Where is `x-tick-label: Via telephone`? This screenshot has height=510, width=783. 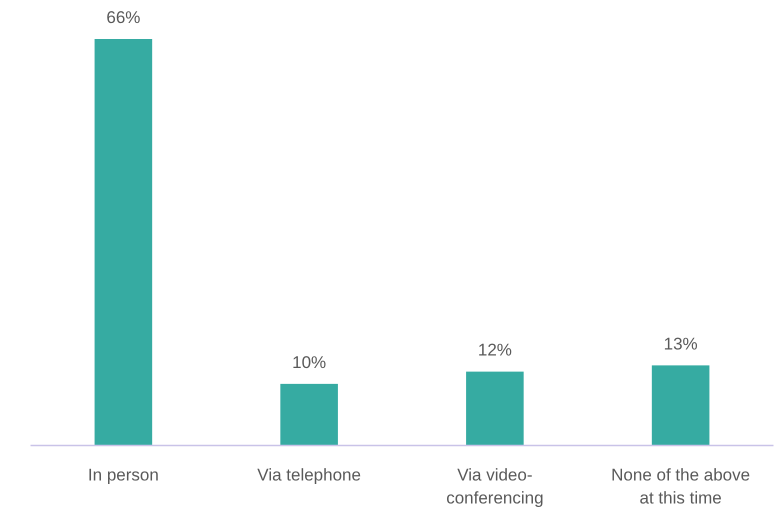 x-tick-label: Via telephone is located at coordinates (309, 475).